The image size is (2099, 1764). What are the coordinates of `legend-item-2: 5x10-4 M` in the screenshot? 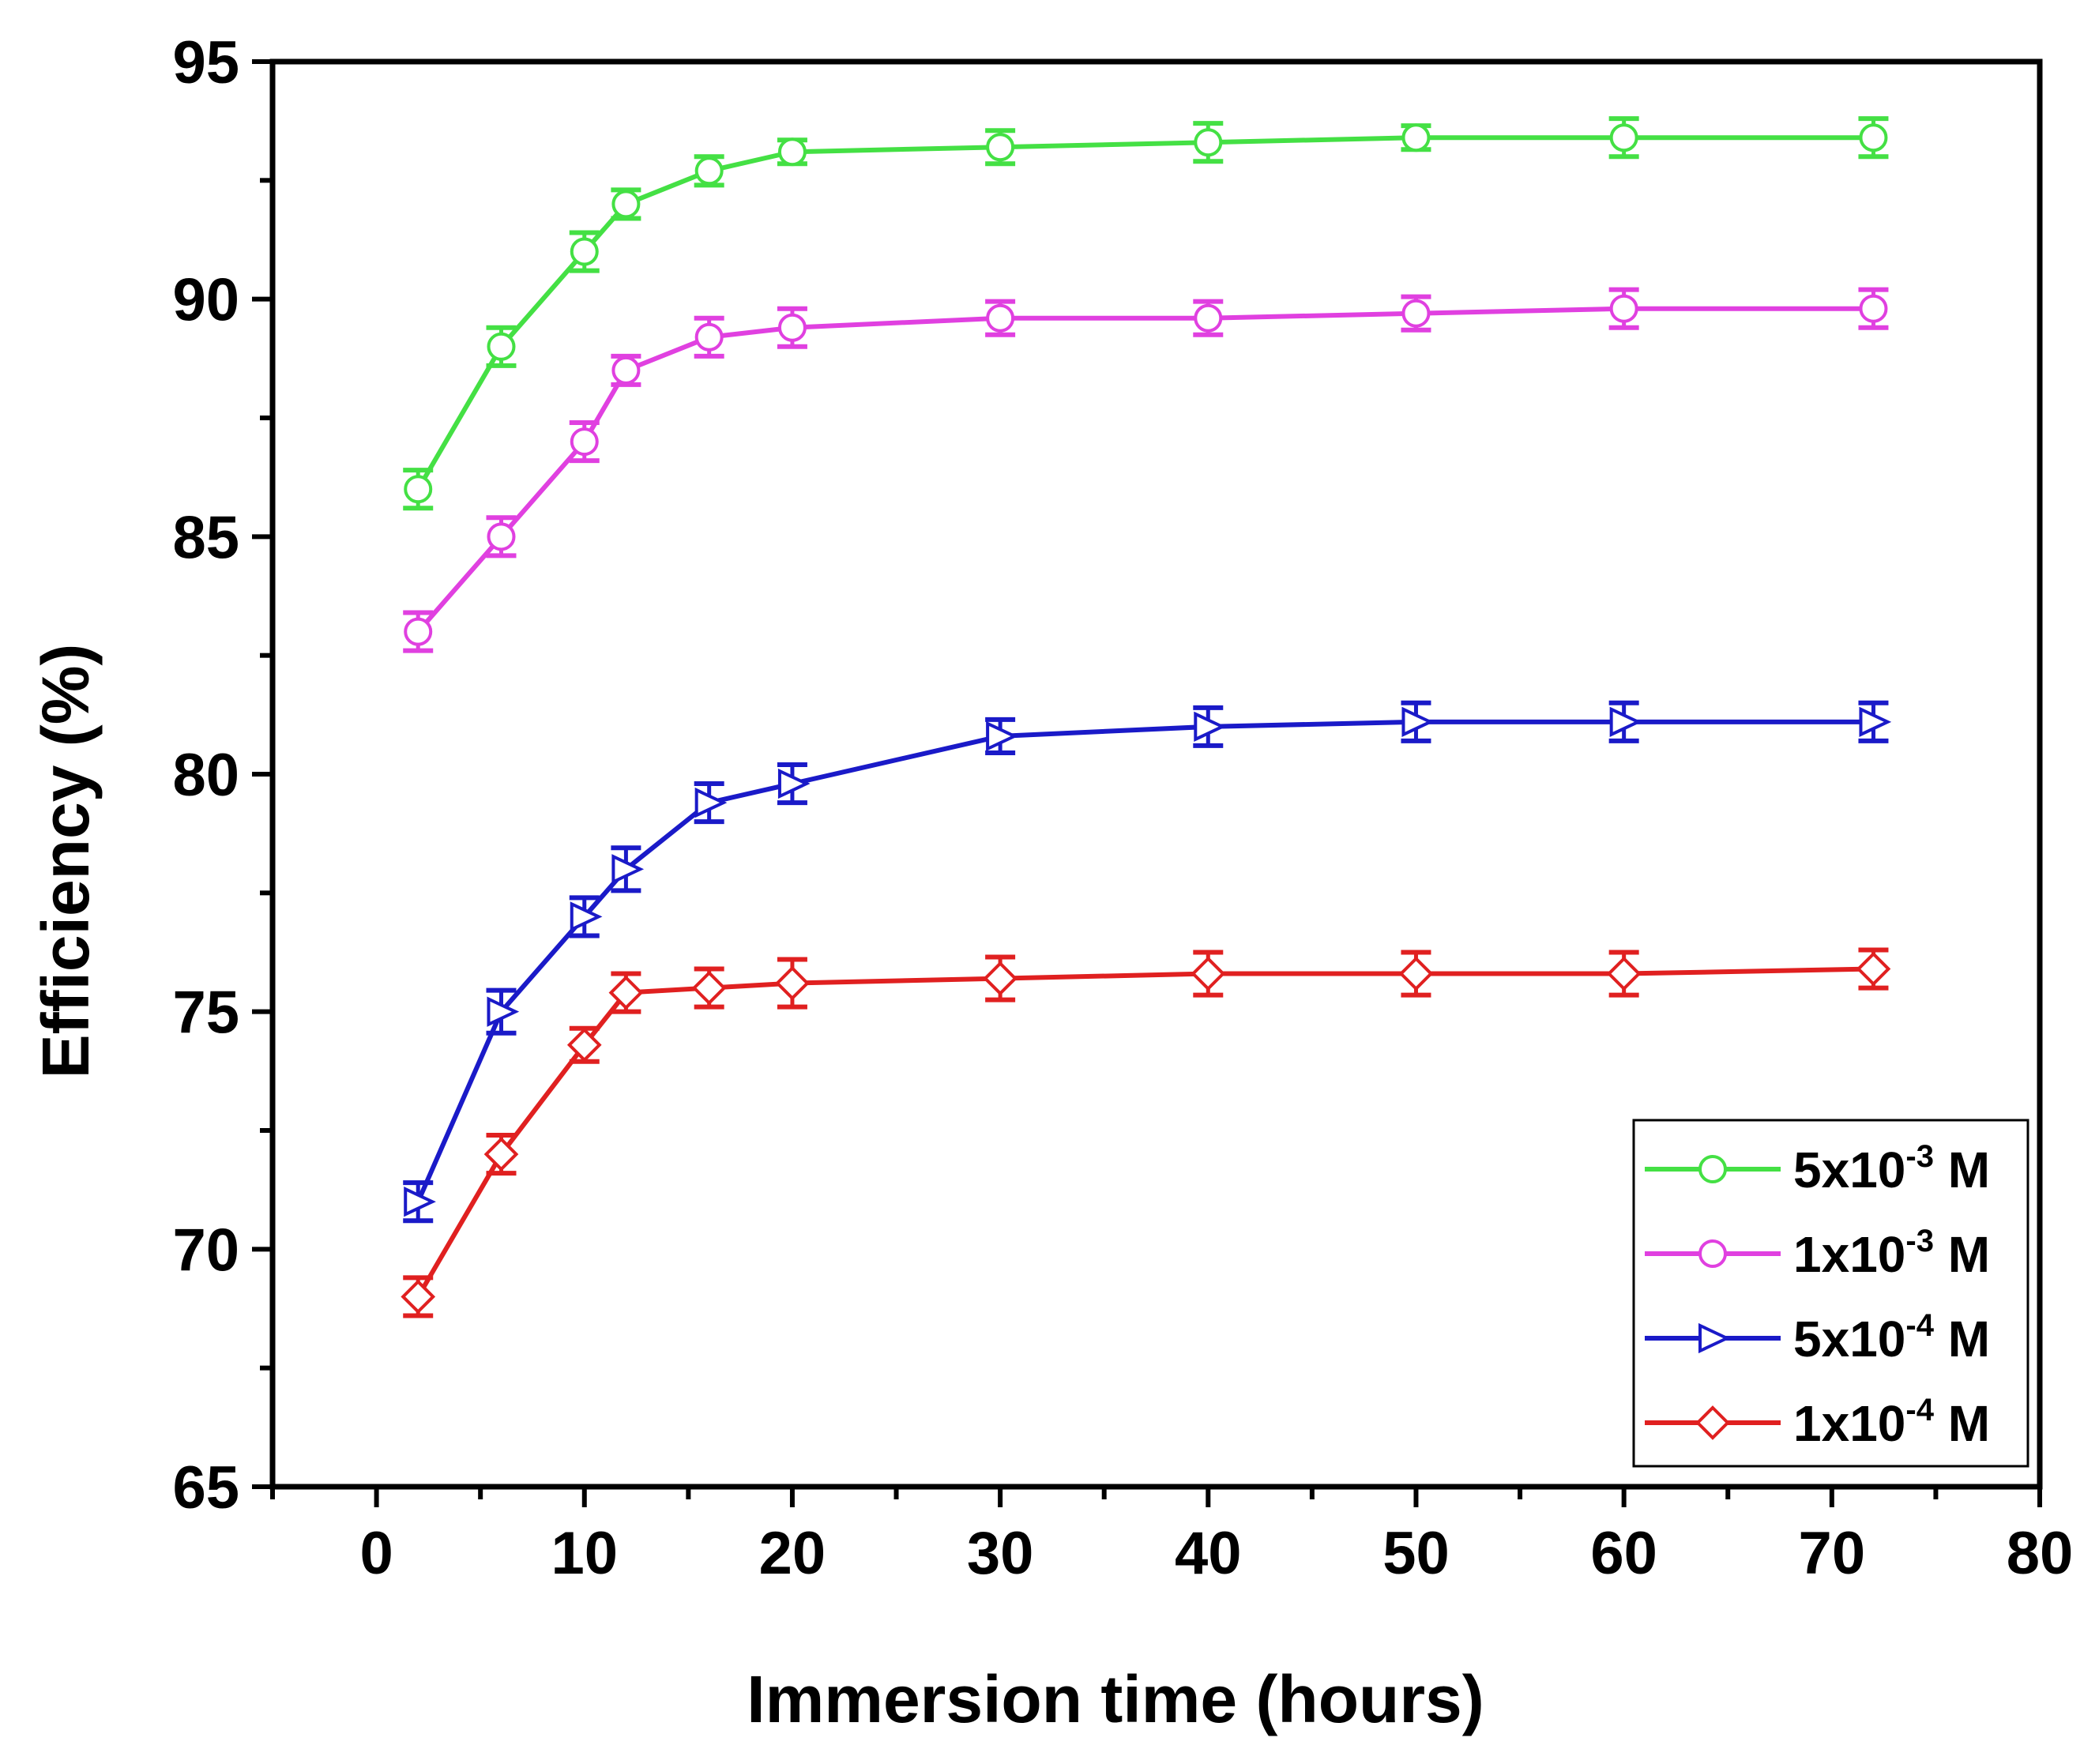 It's located at (1817, 1337).